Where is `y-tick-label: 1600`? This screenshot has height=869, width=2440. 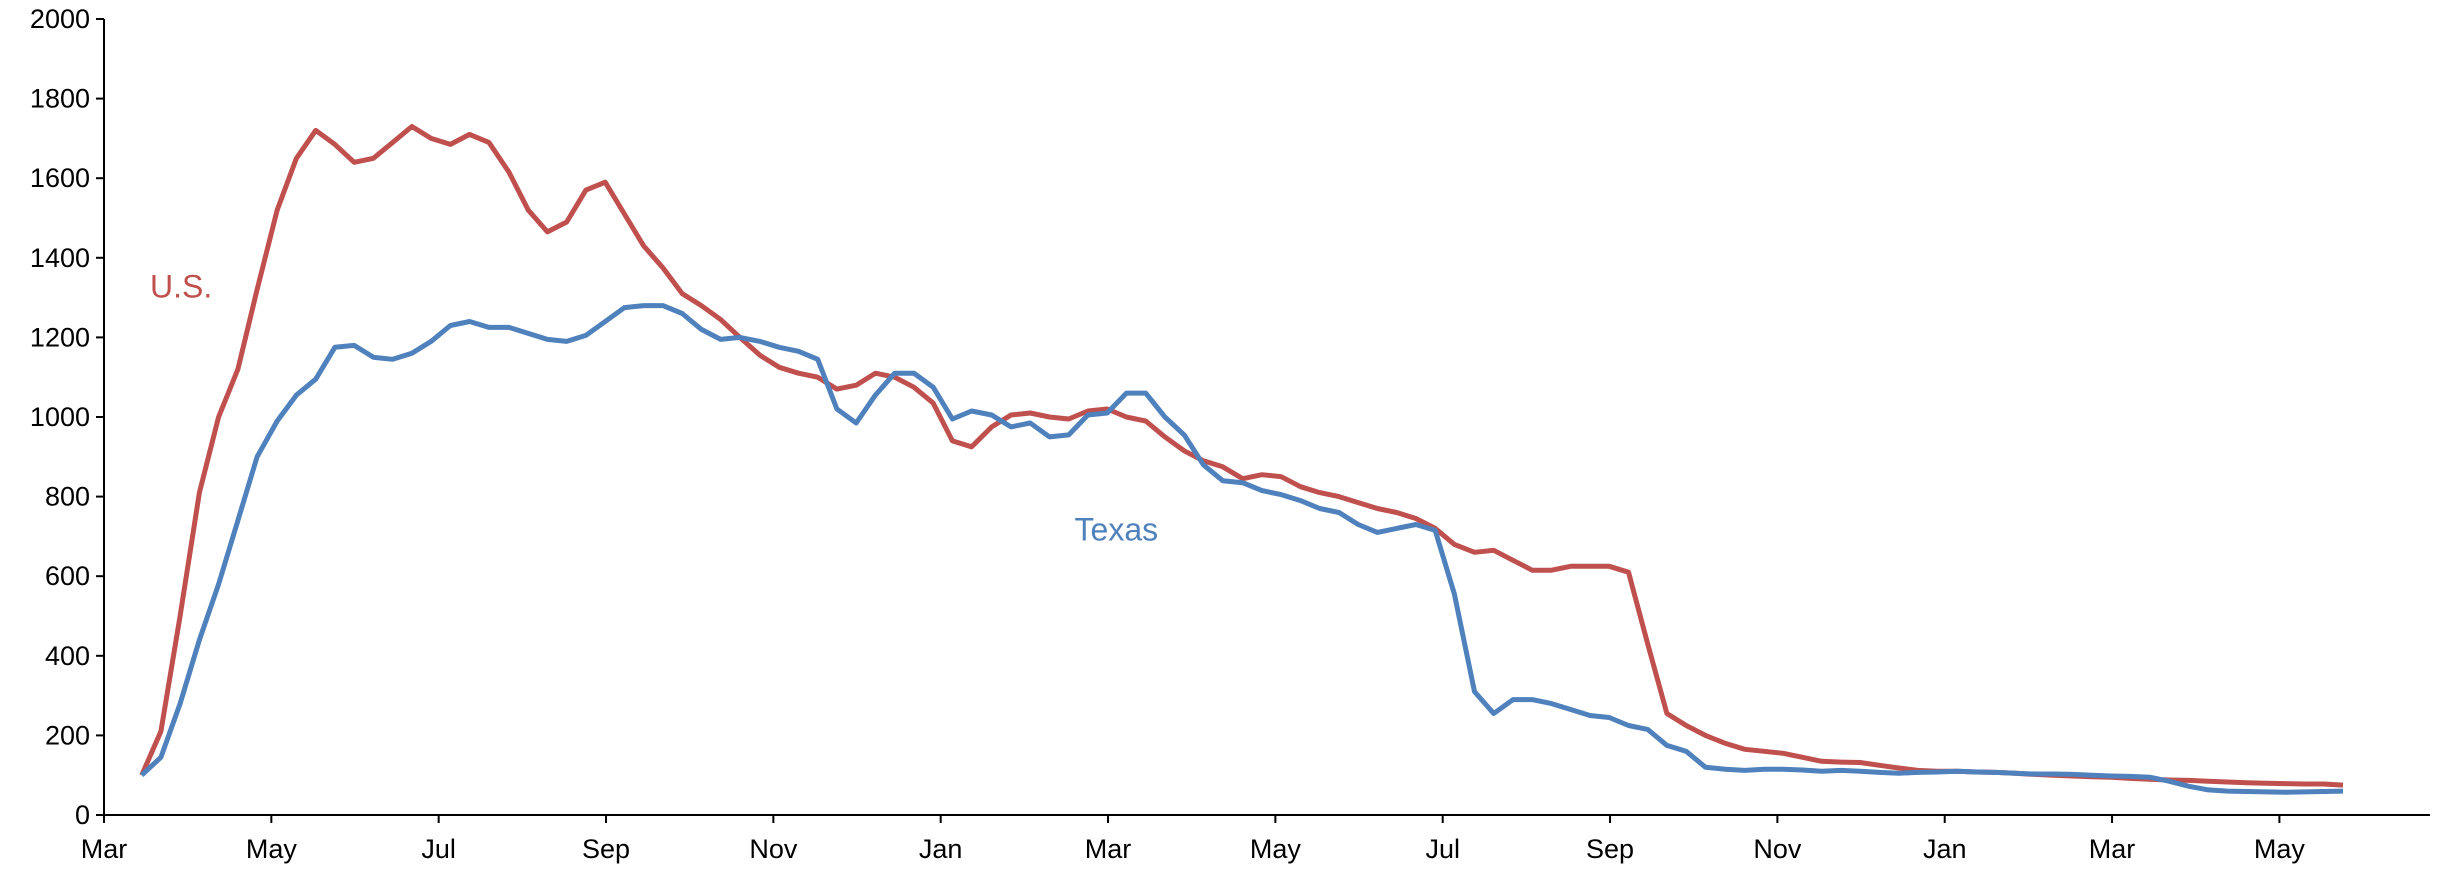
y-tick-label: 1600 is located at coordinates (60, 178).